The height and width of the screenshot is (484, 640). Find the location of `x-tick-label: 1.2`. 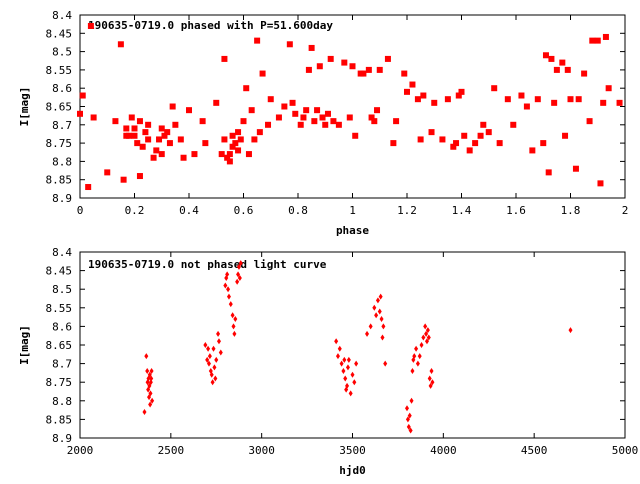

x-tick-label: 1.2 is located at coordinates (407, 210).